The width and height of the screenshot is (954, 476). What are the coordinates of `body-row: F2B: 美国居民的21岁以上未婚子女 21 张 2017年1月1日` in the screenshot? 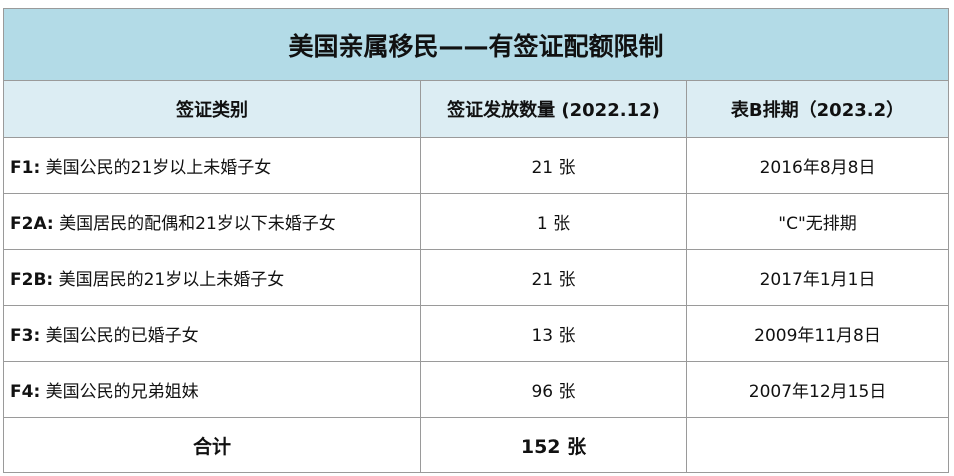 It's located at (476, 277).